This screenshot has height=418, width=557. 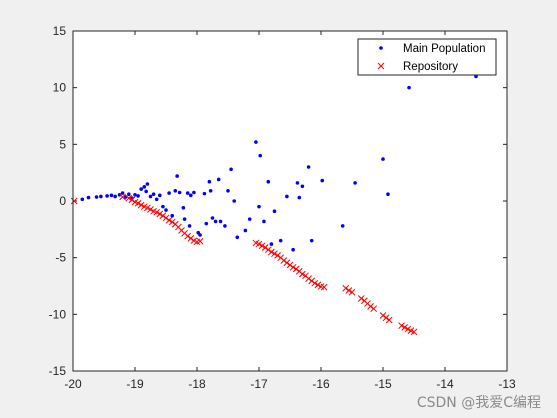 I want to click on y-tick-label: 0, so click(x=62, y=201).